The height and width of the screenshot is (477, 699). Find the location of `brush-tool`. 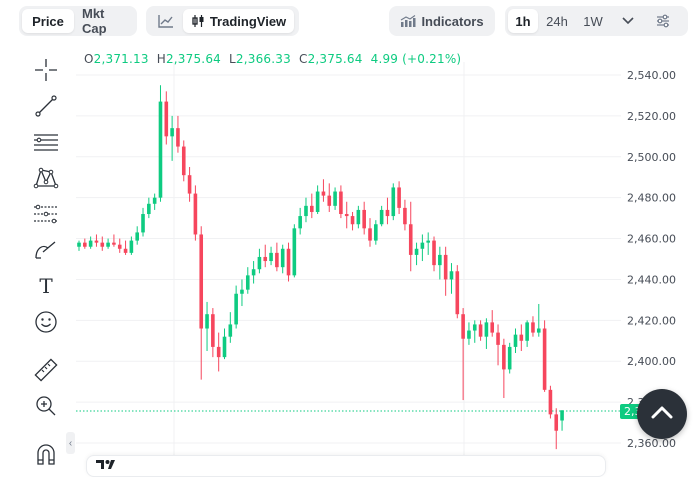

brush-tool is located at coordinates (46, 250).